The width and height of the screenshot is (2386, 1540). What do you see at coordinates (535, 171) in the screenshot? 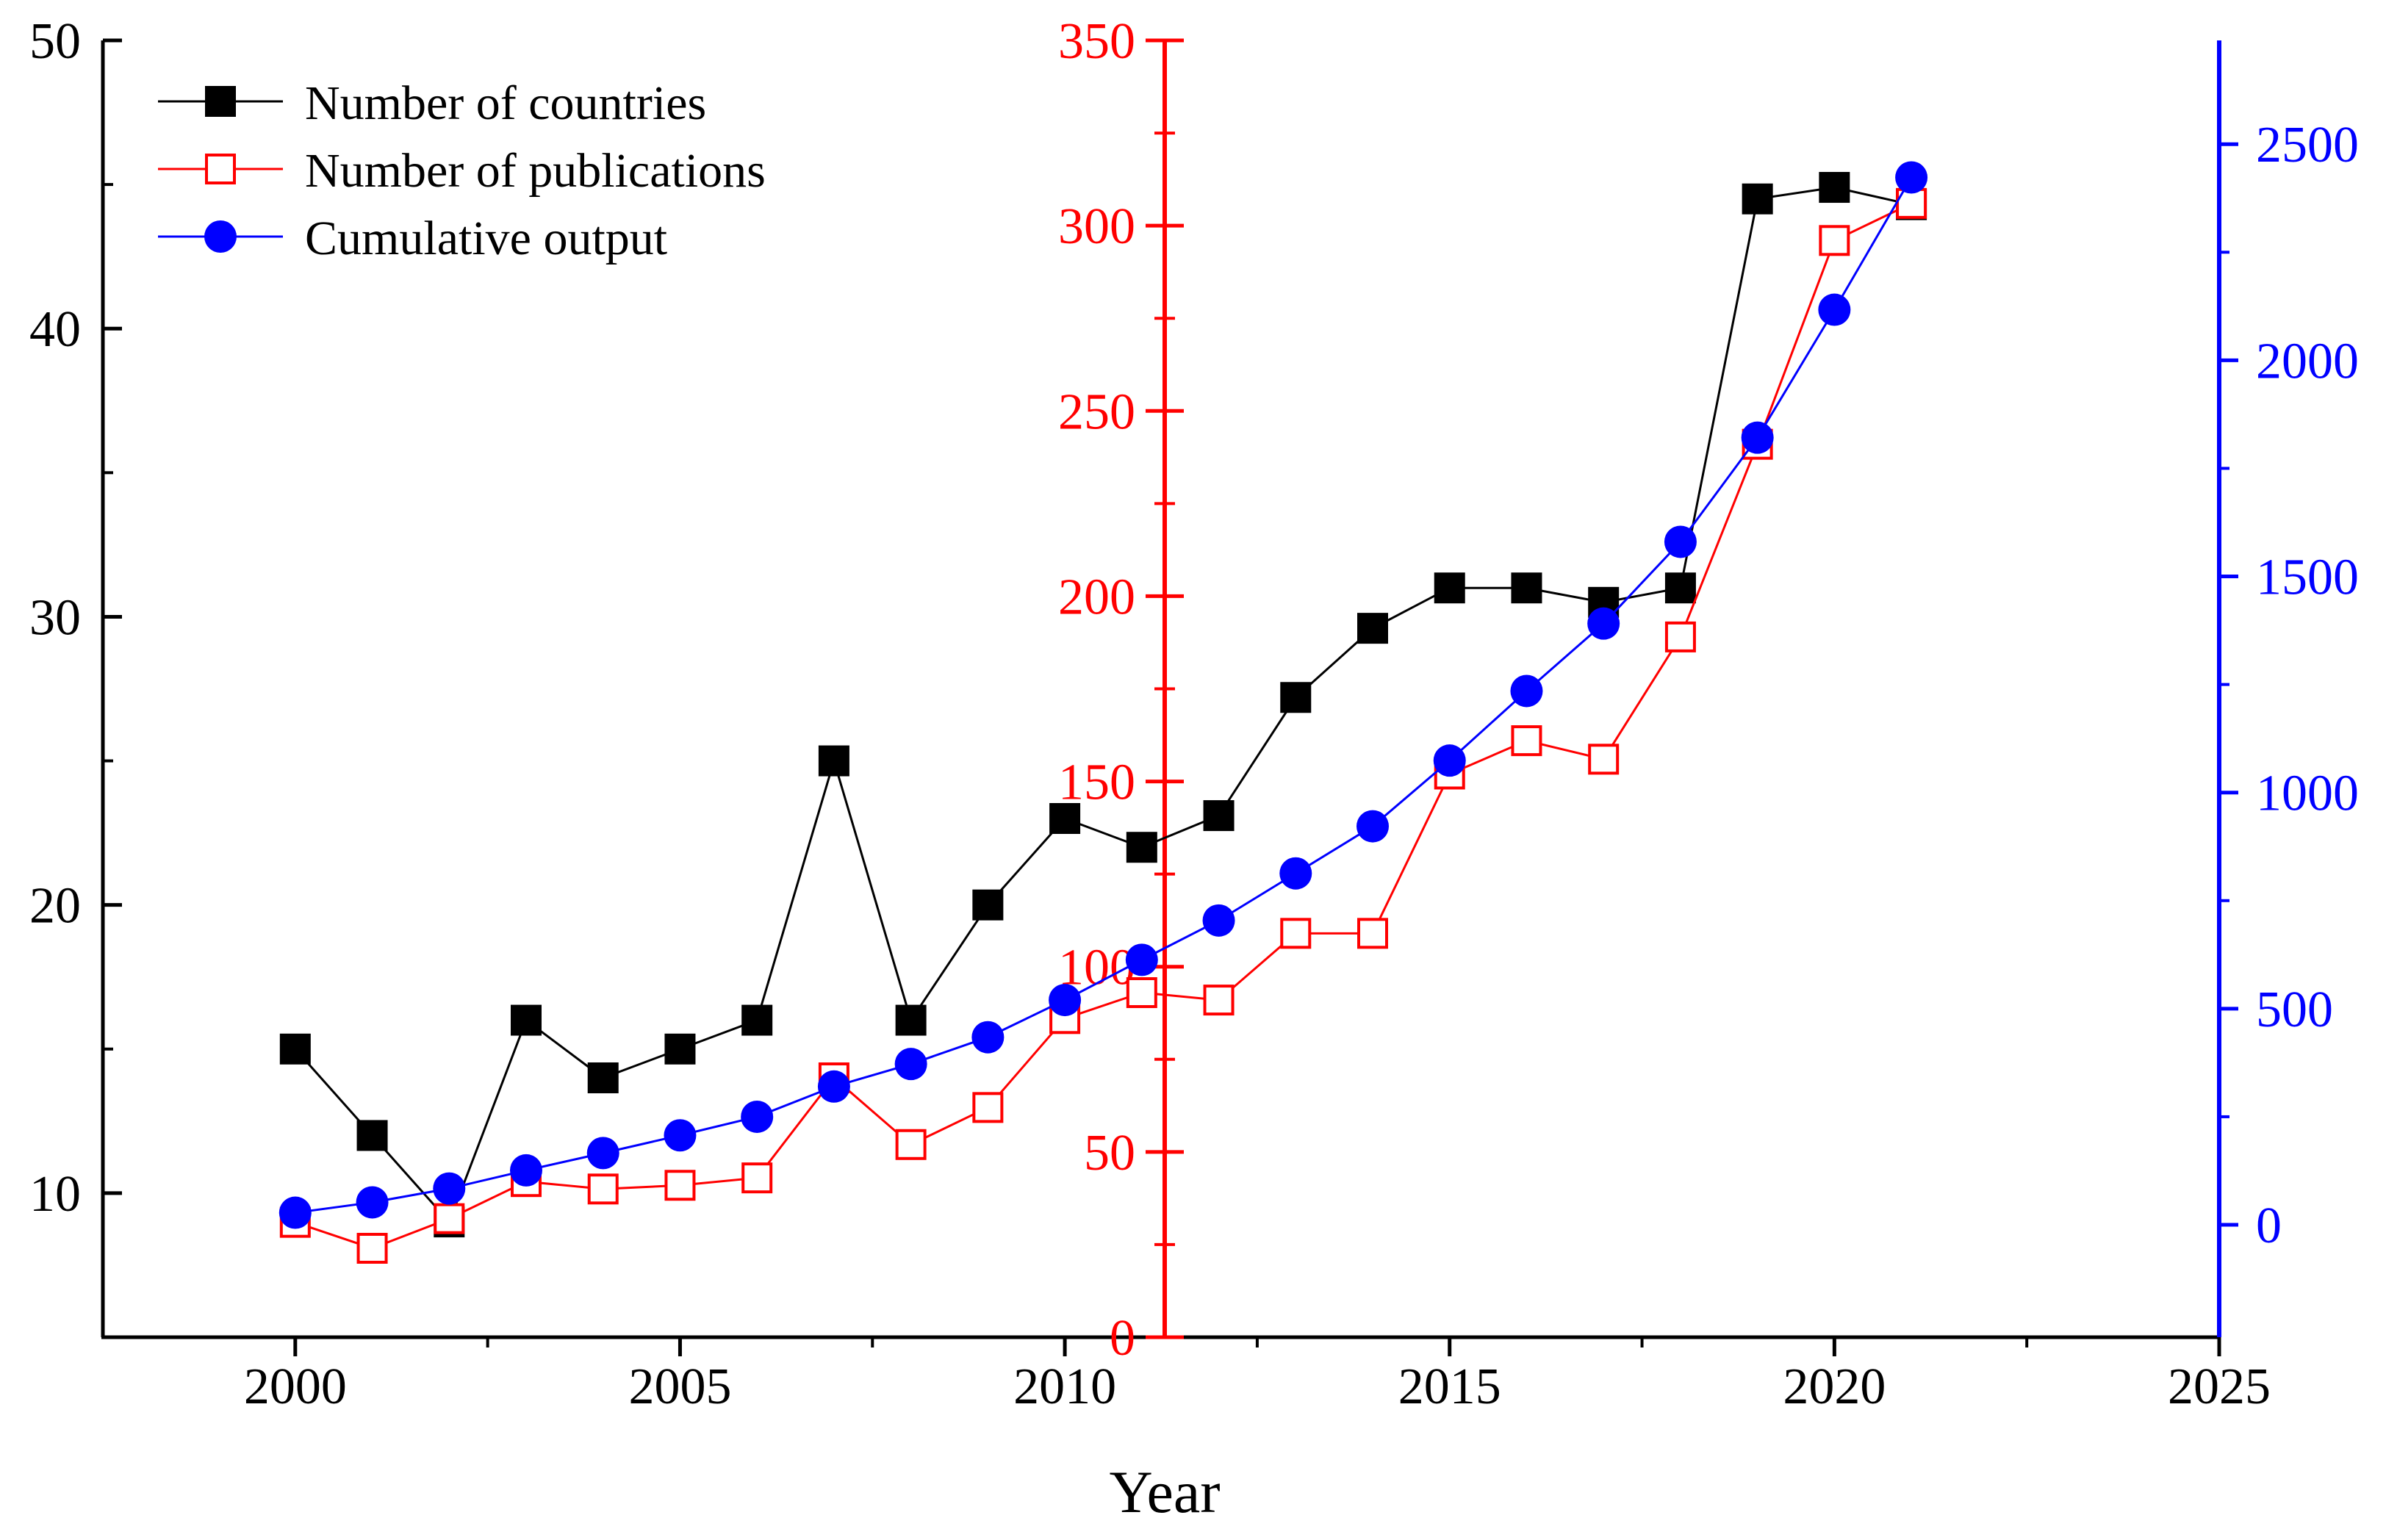
I see `legend-label: Number of publications` at bounding box center [535, 171].